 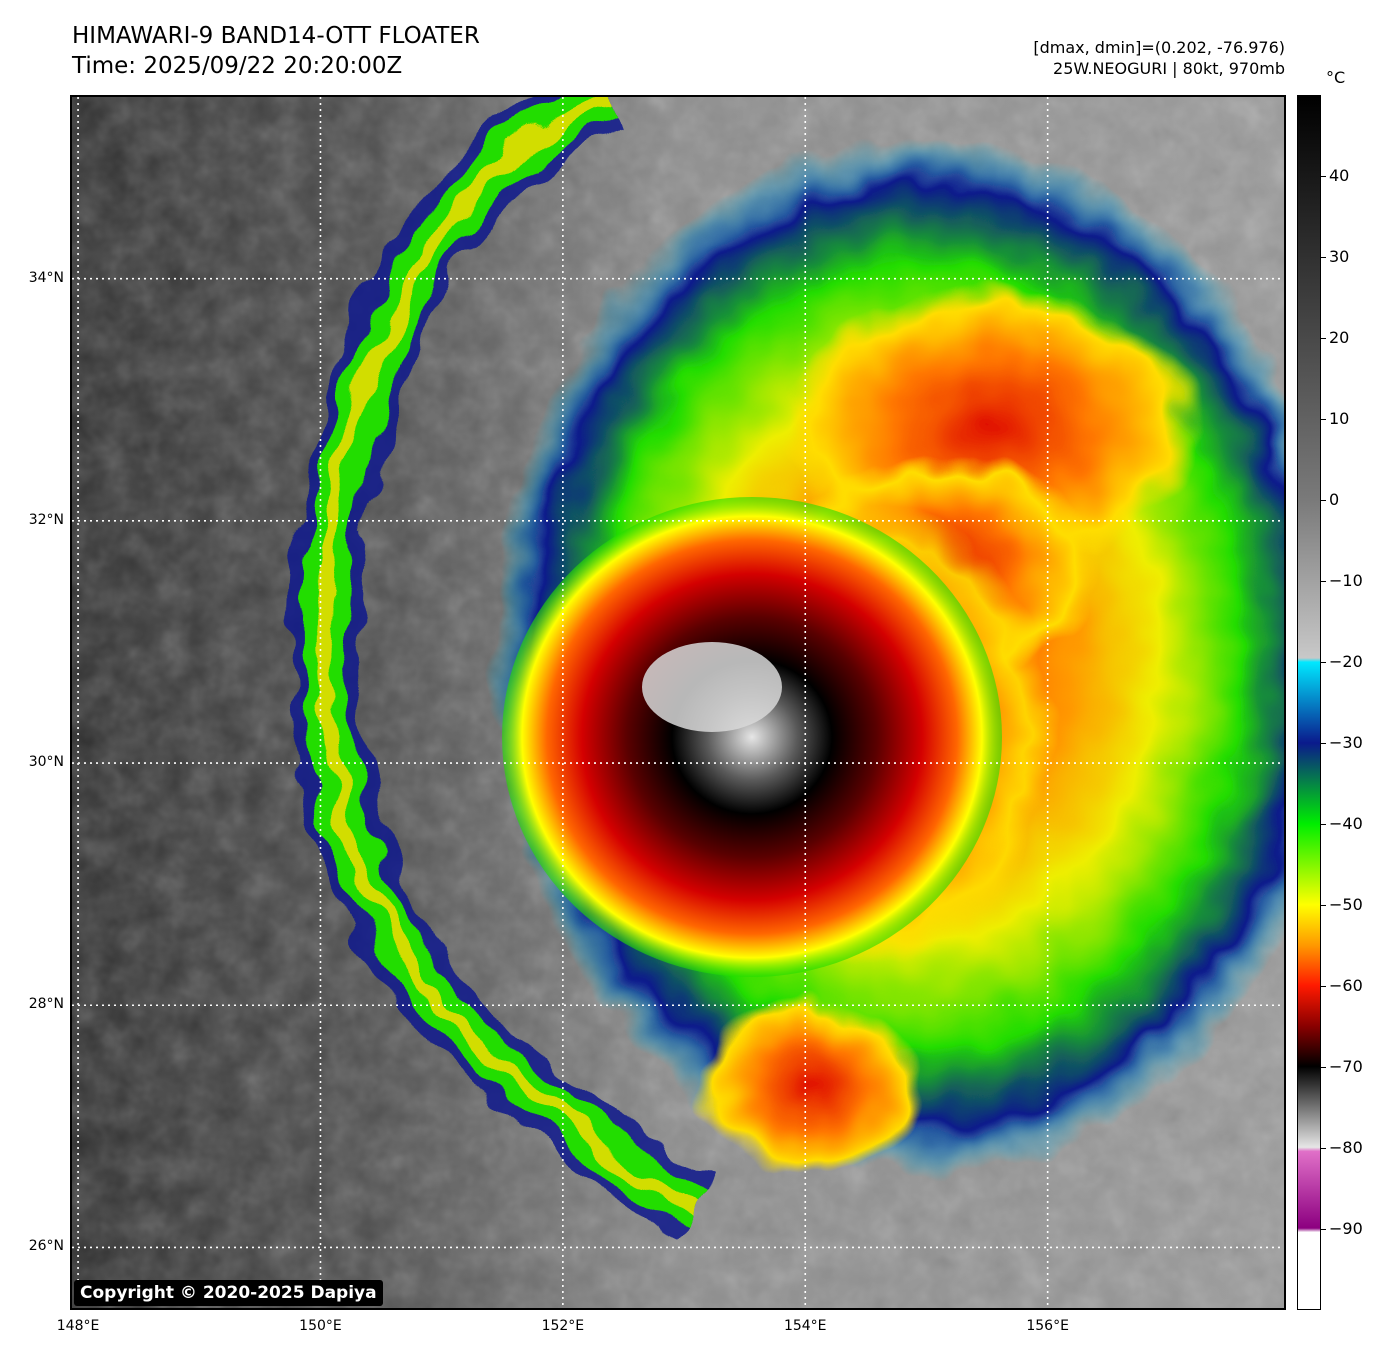 I want to click on lon-label-156: 156°E, so click(x=1047, y=1326).